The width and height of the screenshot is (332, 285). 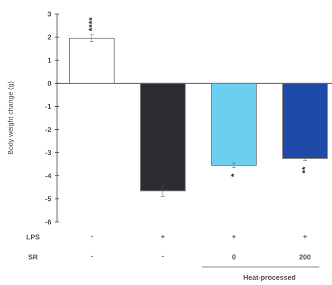 I want to click on annotation: *, so click(x=232, y=175).